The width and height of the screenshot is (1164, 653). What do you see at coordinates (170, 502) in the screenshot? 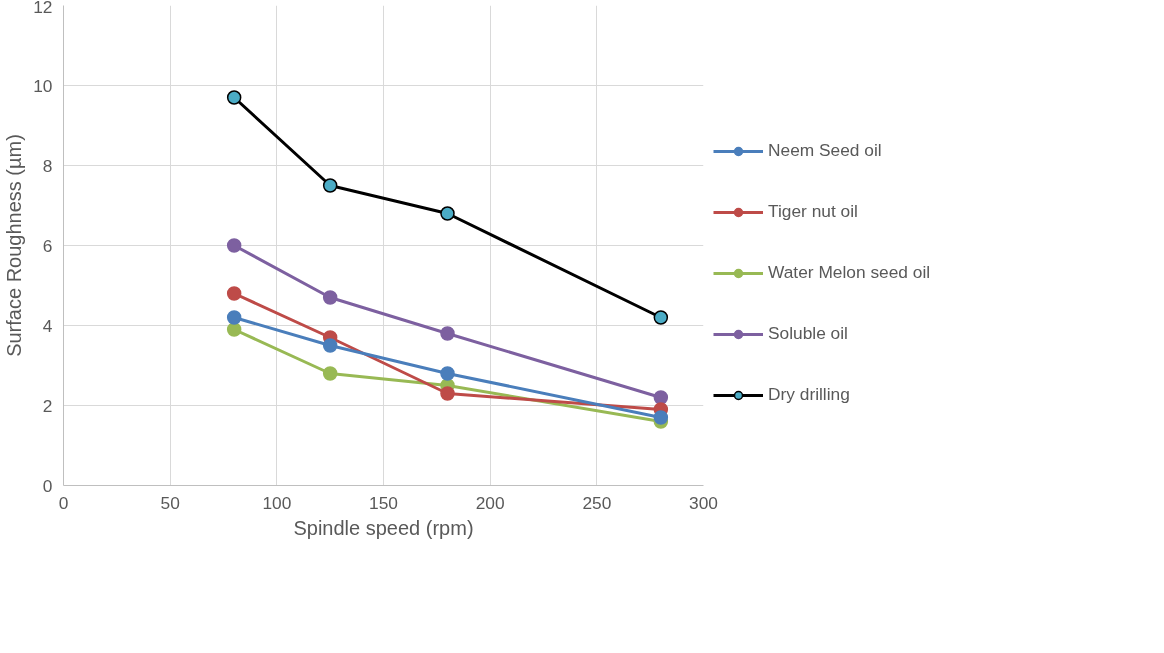
I see `x-tick-label: 50` at bounding box center [170, 502].